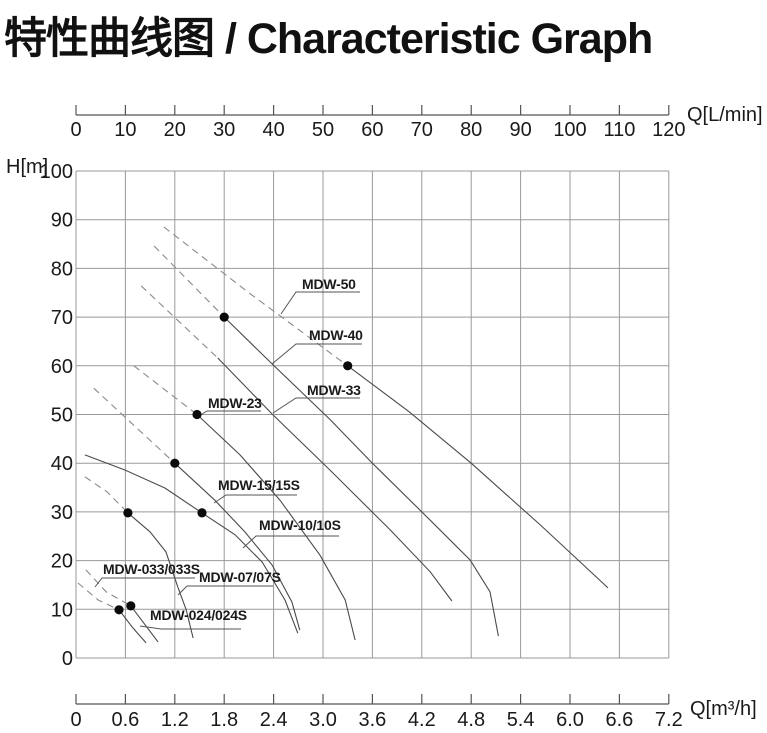  What do you see at coordinates (725, 115) in the screenshot?
I see `top-axis-unit-label: Q[L/min]` at bounding box center [725, 115].